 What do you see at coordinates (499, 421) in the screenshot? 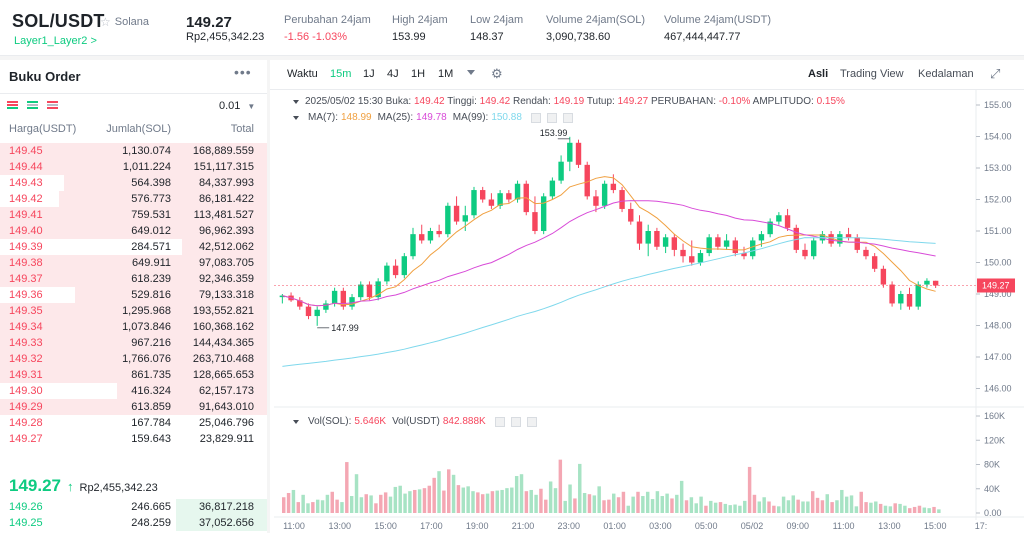
I see `vol-visibility-icon` at bounding box center [499, 421].